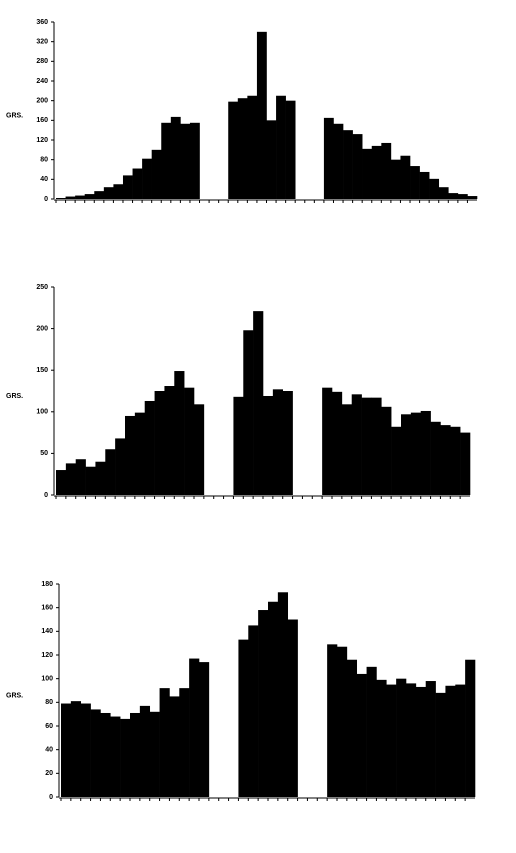 This screenshot has width=516, height=853. What do you see at coordinates (47, 631) in the screenshot?
I see `y-tick-label: 140` at bounding box center [47, 631].